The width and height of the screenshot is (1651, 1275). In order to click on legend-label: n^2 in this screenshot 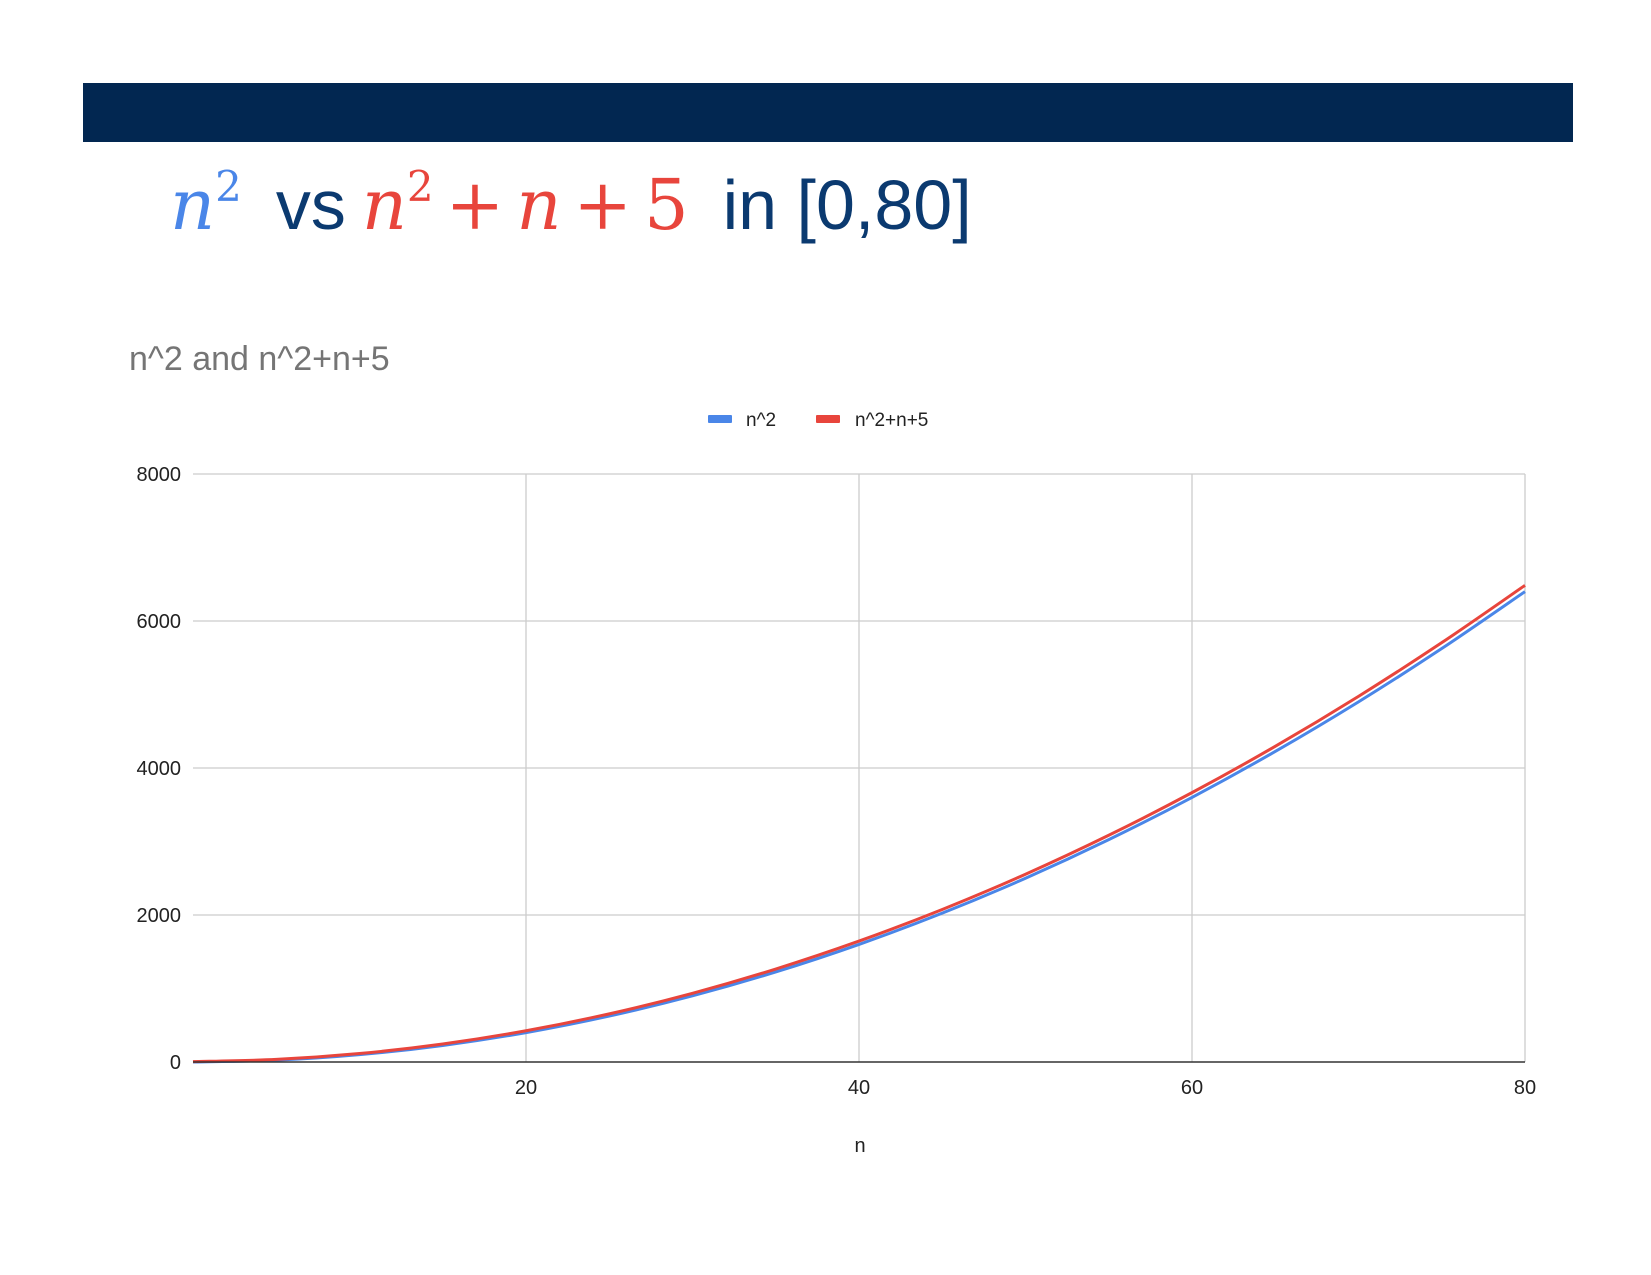, I will do `click(761, 420)`.